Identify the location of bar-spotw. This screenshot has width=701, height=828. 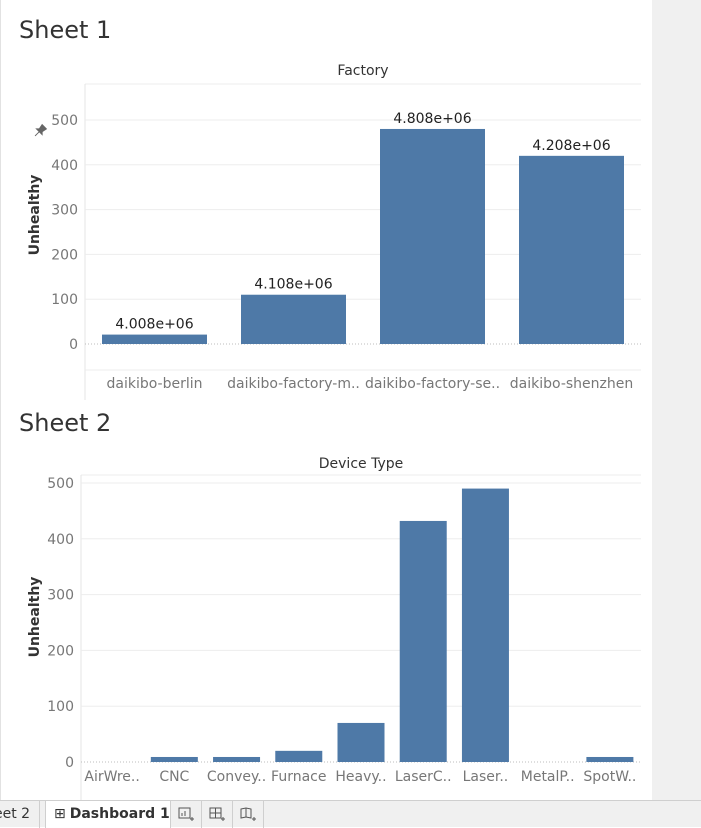
(610, 759).